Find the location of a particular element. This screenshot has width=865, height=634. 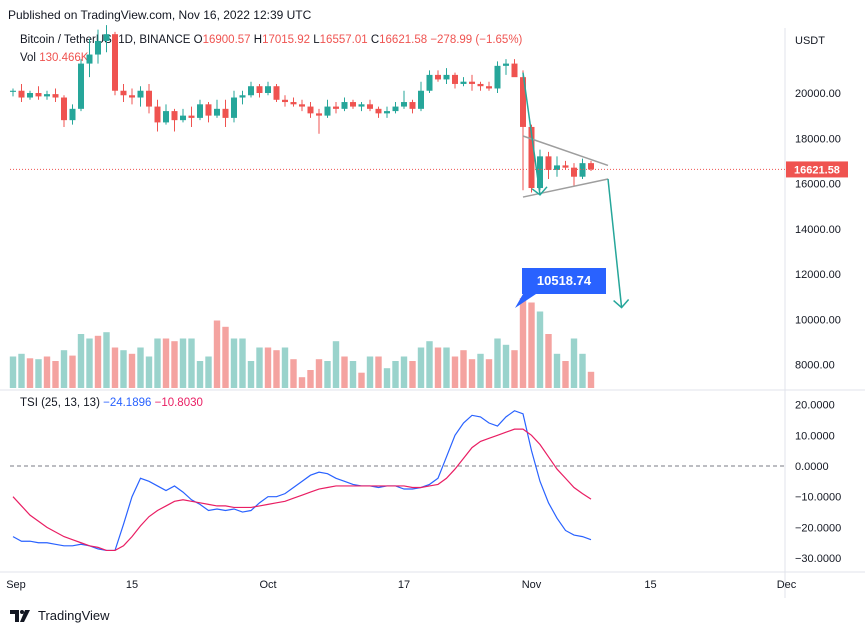

price-tick-label: 16000.00 is located at coordinates (818, 185).